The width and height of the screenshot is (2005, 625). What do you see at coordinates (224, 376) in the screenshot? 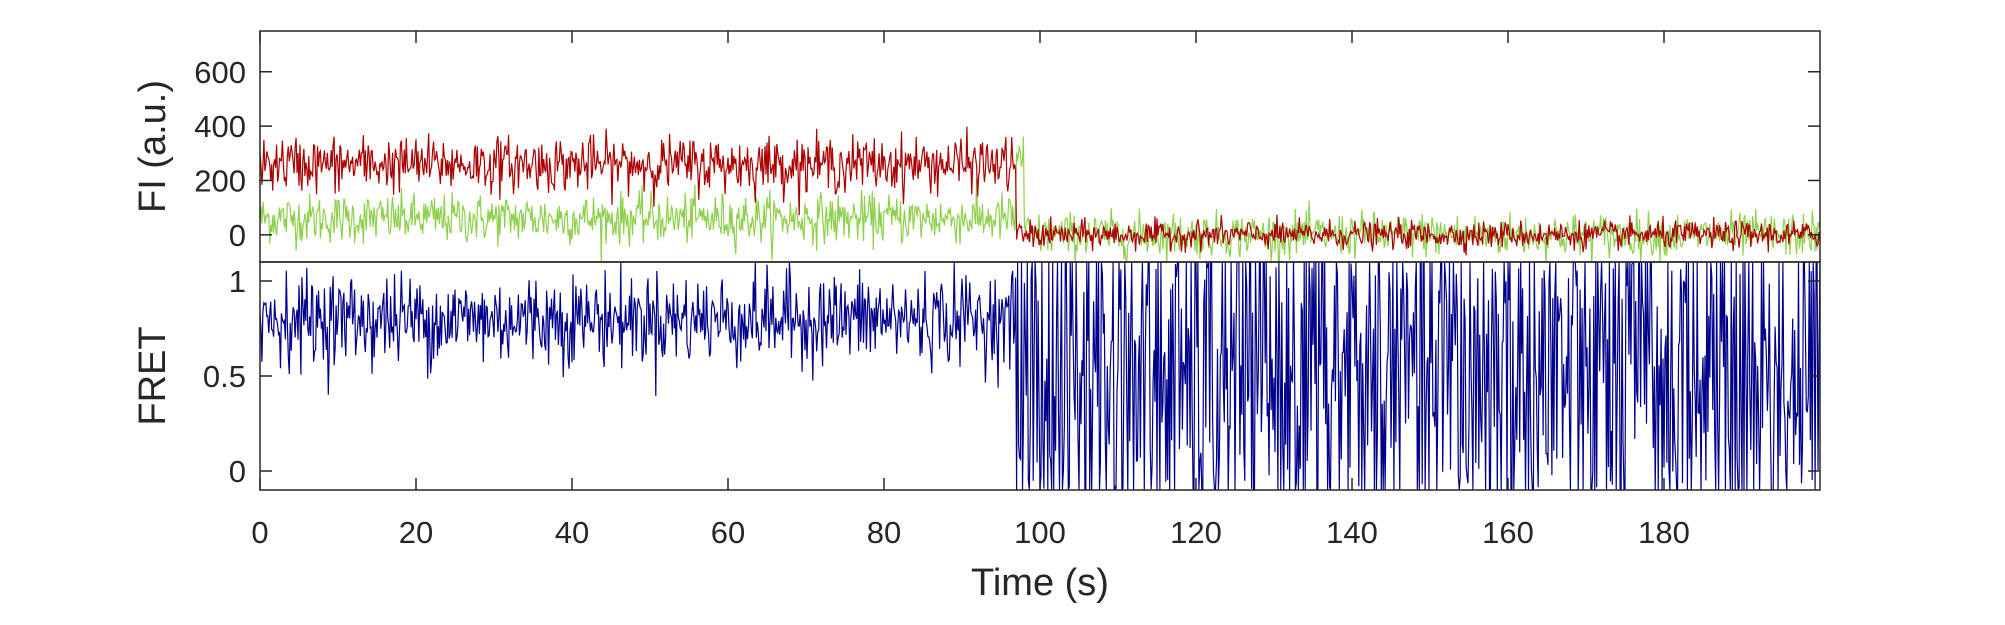
I see `fret-ytick-label: 0.5` at bounding box center [224, 376].